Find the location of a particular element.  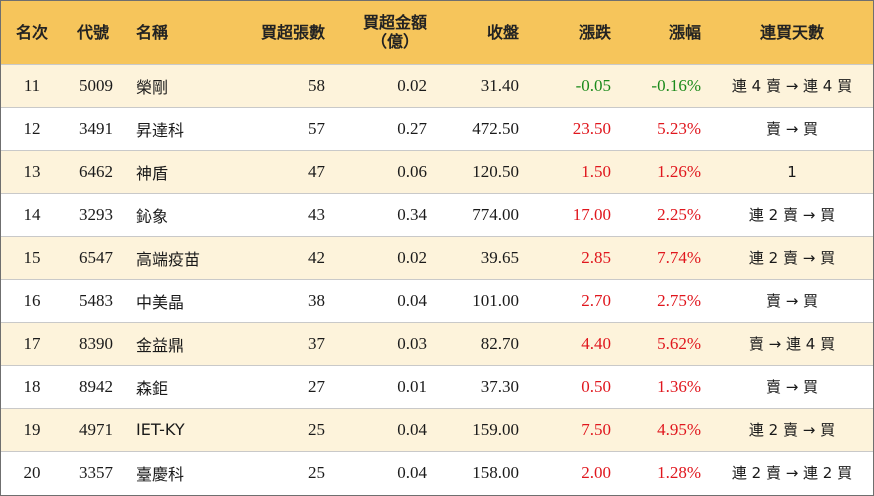

cell-net-lots: 38 is located at coordinates (316, 300).